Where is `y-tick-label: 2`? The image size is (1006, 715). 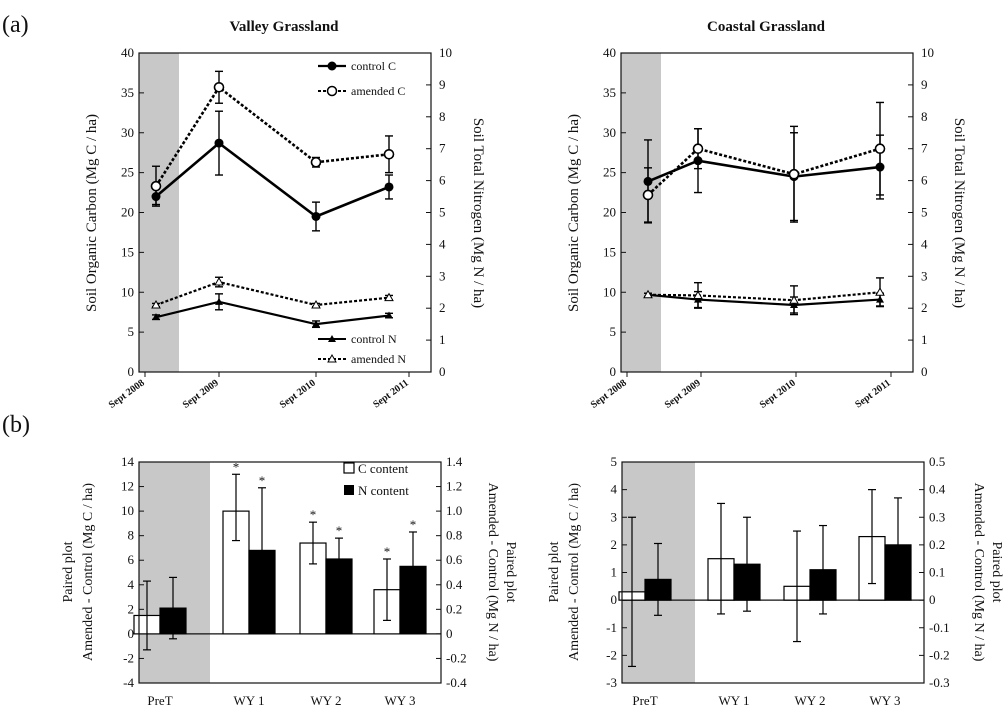
y-tick-label: 2 is located at coordinates (131, 608).